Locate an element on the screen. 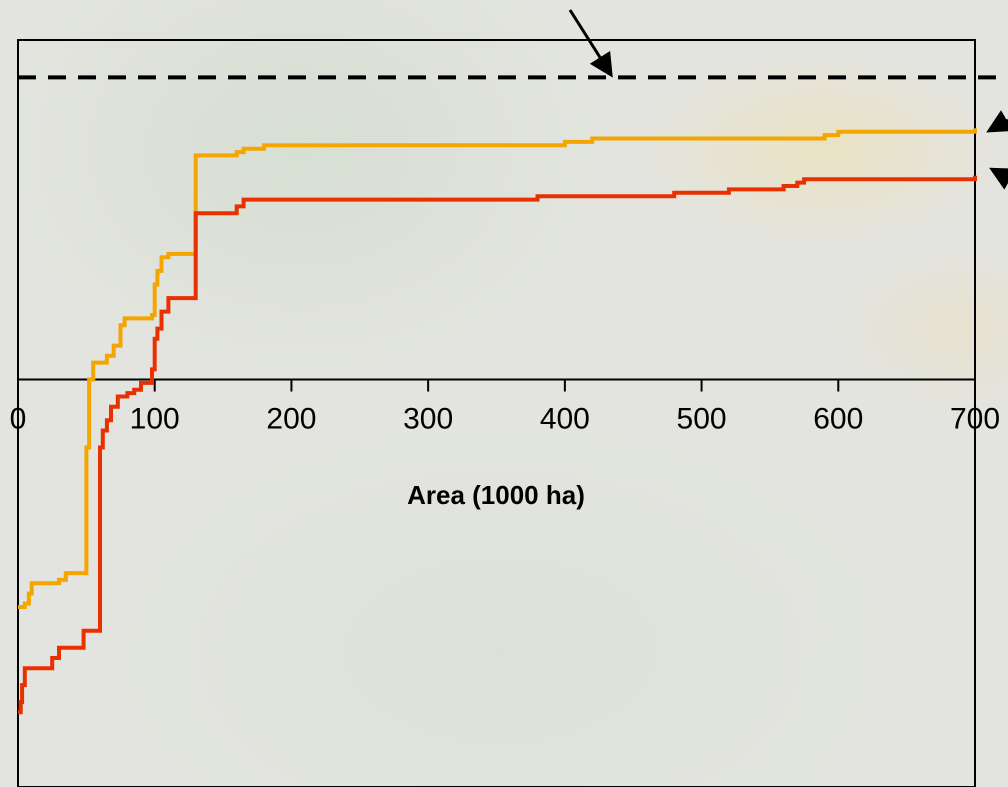 The image size is (1008, 787). x-tick-label-7: 700 is located at coordinates (975, 419).